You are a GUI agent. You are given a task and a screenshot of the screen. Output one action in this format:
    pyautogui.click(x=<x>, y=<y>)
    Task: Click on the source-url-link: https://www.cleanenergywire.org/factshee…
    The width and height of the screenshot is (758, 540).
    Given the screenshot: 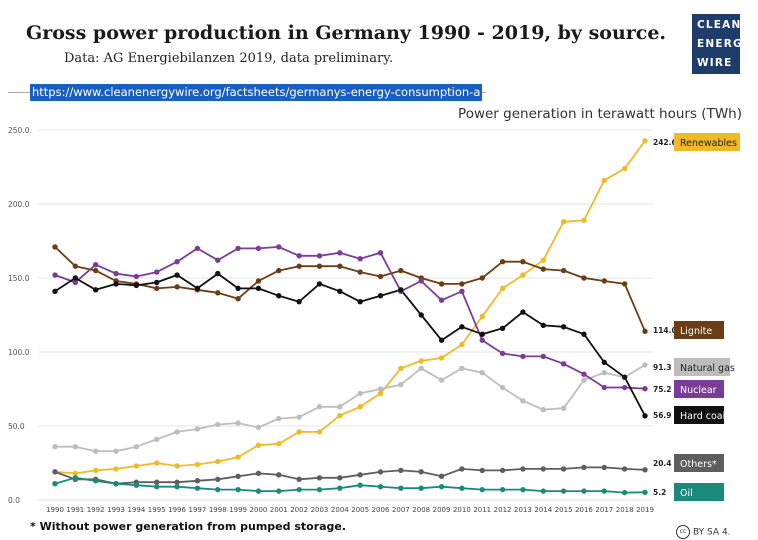 What is the action you would take?
    pyautogui.click(x=256, y=92)
    